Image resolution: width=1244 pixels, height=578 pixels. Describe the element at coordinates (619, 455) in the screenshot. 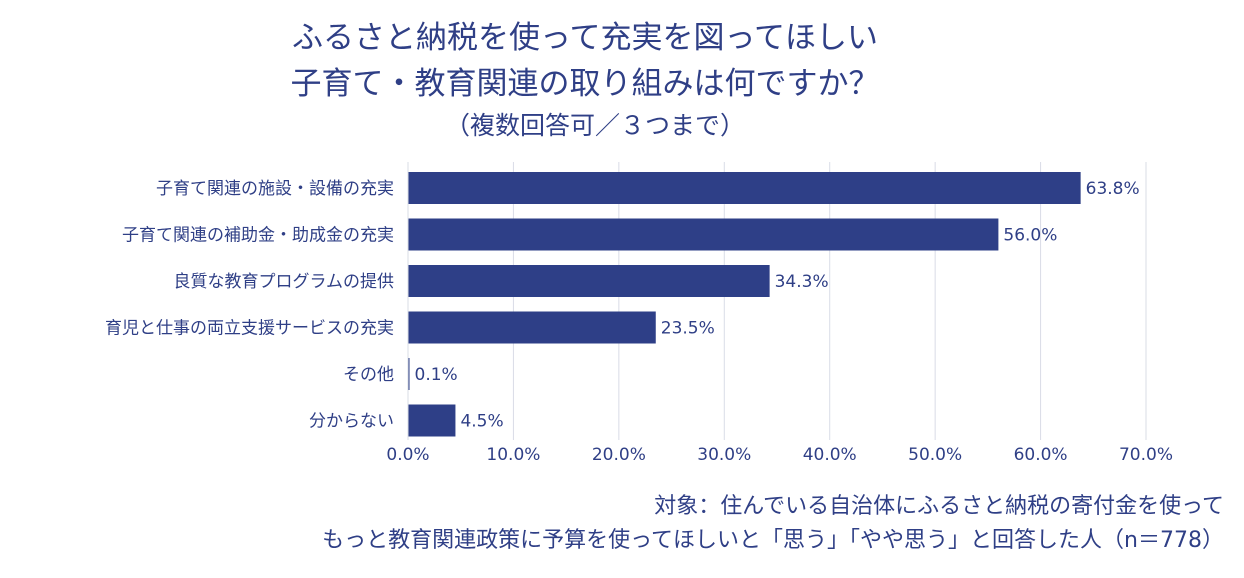

I see `x-tick-label: 20.0%` at that location.